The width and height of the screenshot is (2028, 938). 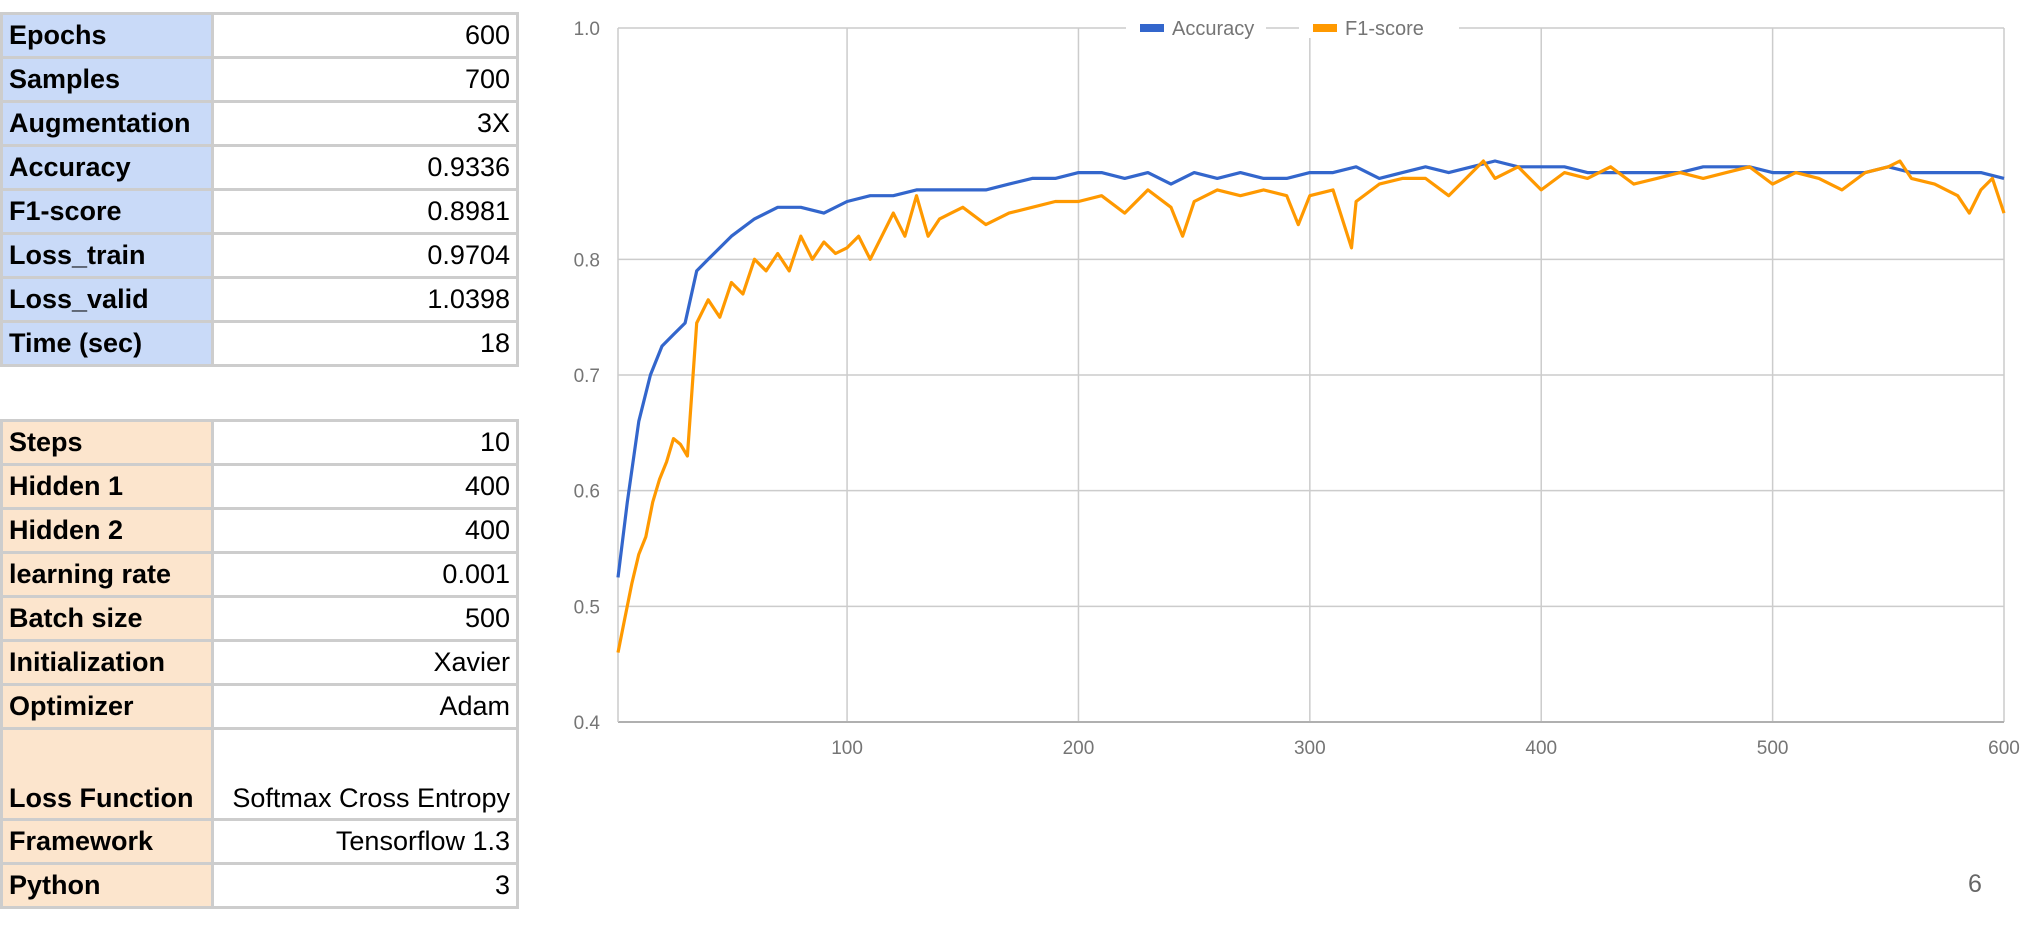 I want to click on x-tick-label: 600, so click(x=2004, y=748).